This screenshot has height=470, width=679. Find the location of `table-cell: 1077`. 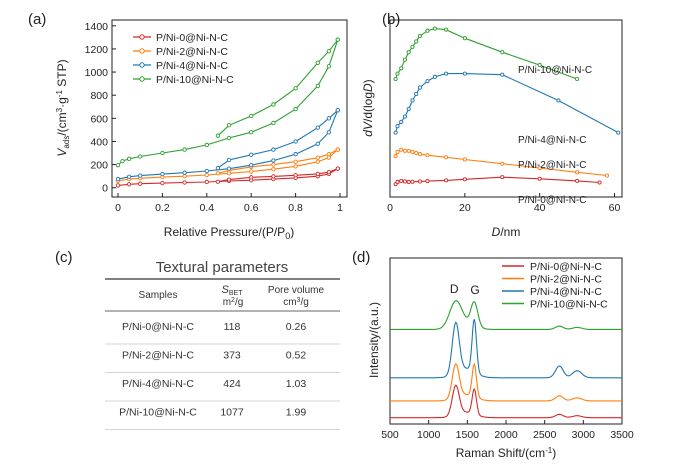

table-cell: 1077 is located at coordinates (232, 413).